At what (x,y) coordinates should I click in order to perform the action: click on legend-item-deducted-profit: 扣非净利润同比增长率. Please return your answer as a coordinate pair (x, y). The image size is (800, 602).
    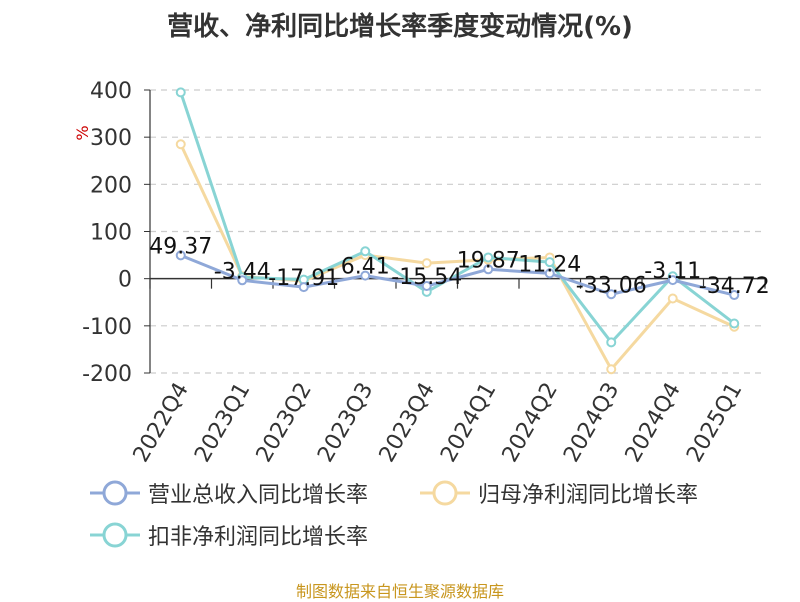
    Looking at the image, I should click on (228, 535).